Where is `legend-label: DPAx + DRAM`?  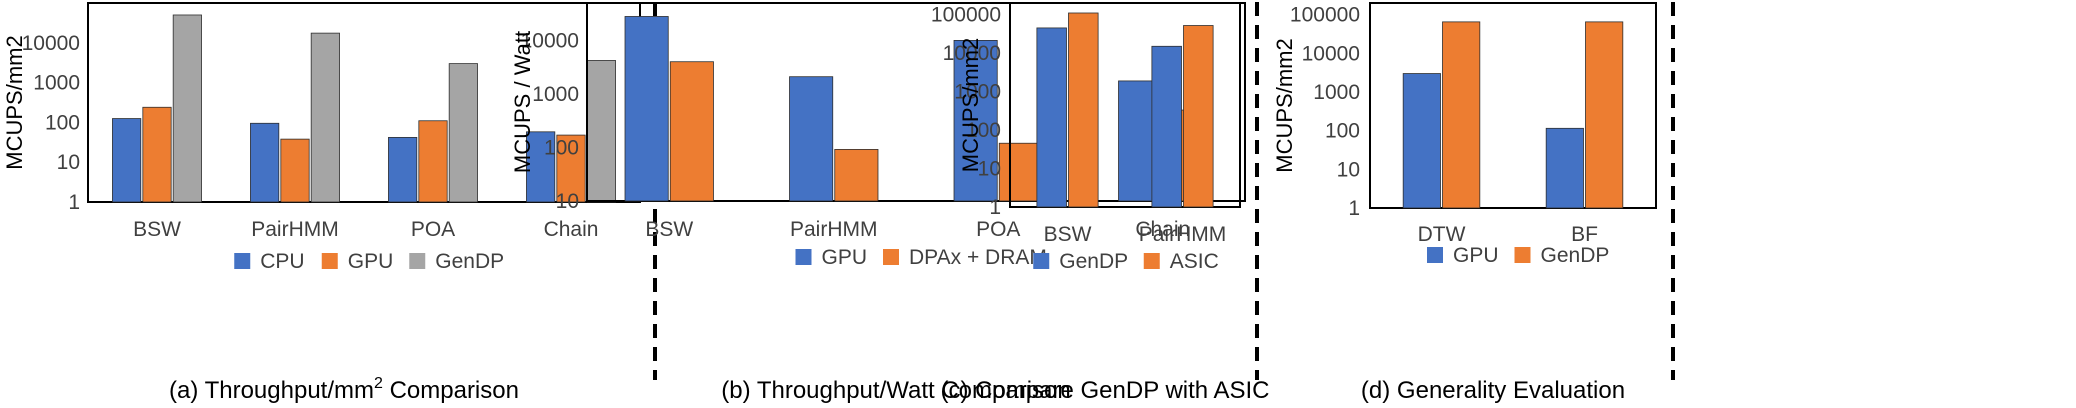 legend-label: DPAx + DRAM is located at coordinates (978, 257).